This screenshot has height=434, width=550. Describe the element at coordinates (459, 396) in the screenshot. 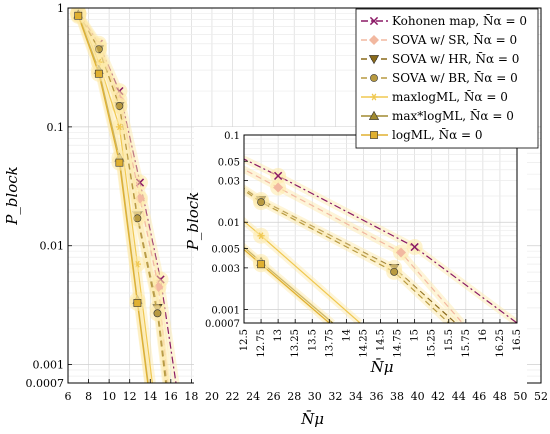

I see `main-x-tick-label: 44` at that location.